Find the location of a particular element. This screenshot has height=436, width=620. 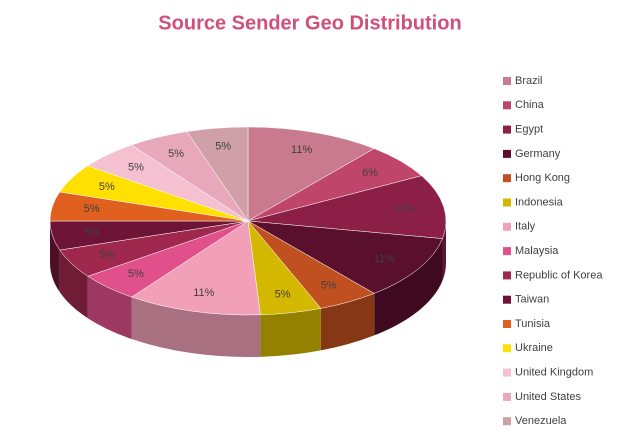

legend-label: Venezuela is located at coordinates (541, 421).